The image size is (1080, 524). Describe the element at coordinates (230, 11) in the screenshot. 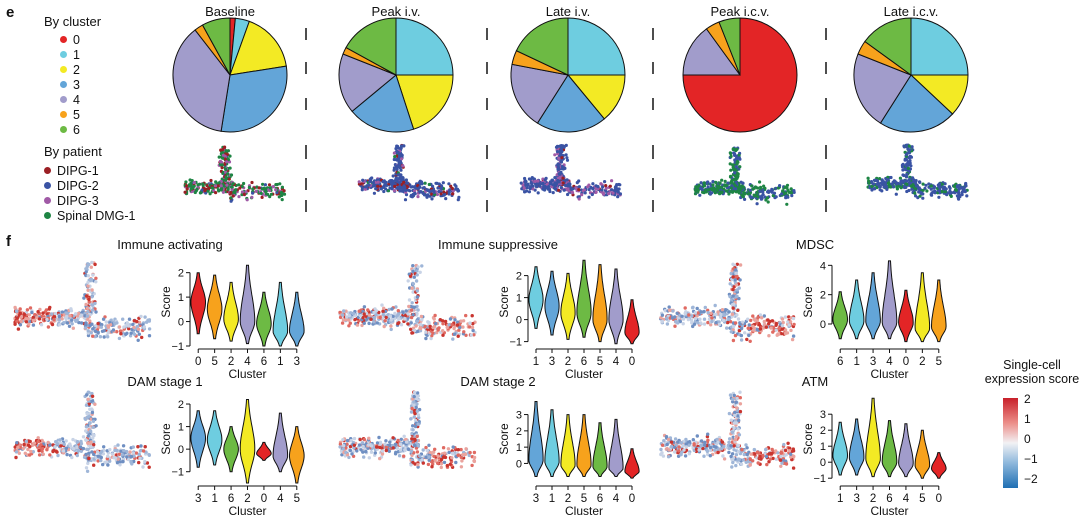

I see `chart-title: Baseline` at that location.